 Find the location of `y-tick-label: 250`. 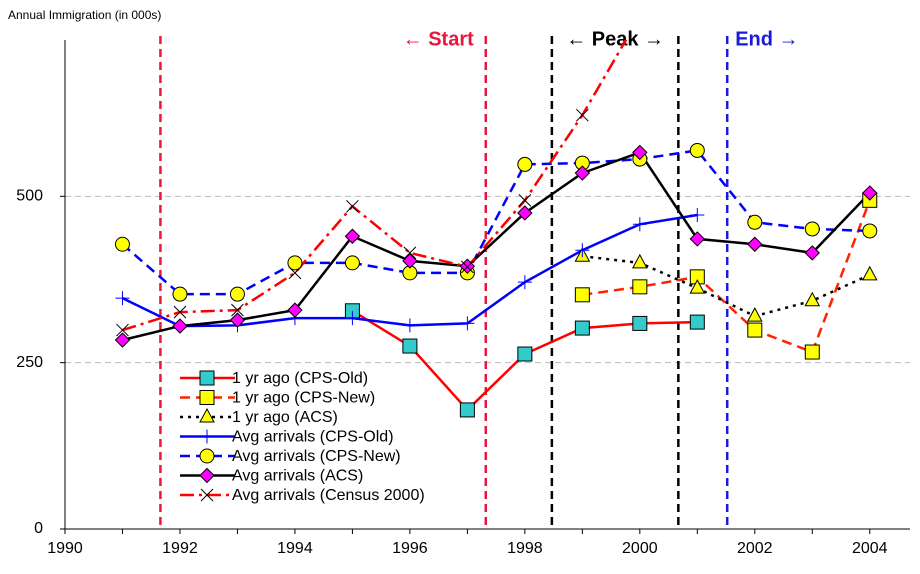

y-tick-label: 250 is located at coordinates (29, 362).